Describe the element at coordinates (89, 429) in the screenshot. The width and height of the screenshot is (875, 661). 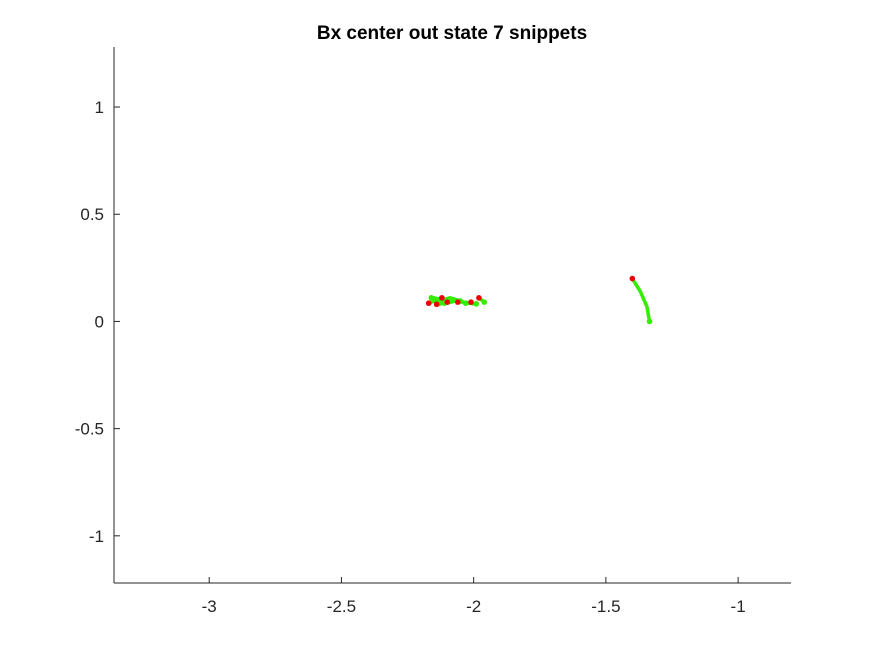
I see `y-tick-label: -0.5` at that location.